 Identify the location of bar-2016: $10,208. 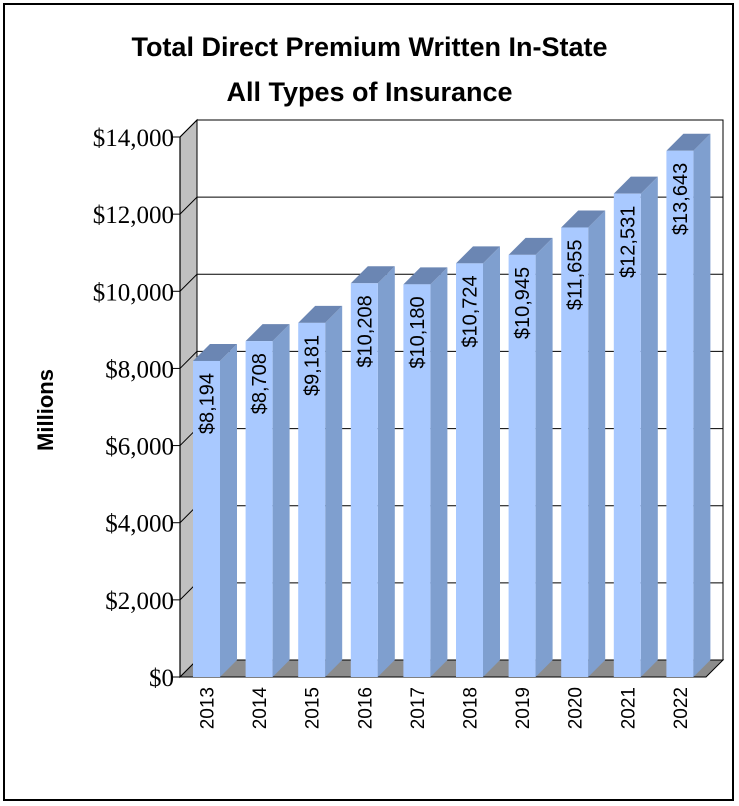
(372, 471).